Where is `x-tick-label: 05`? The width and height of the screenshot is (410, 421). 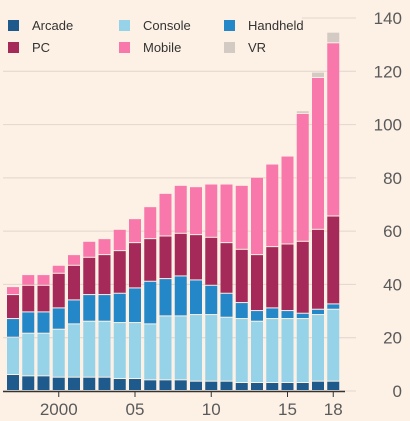 x-tick-label: 05 is located at coordinates (135, 409).